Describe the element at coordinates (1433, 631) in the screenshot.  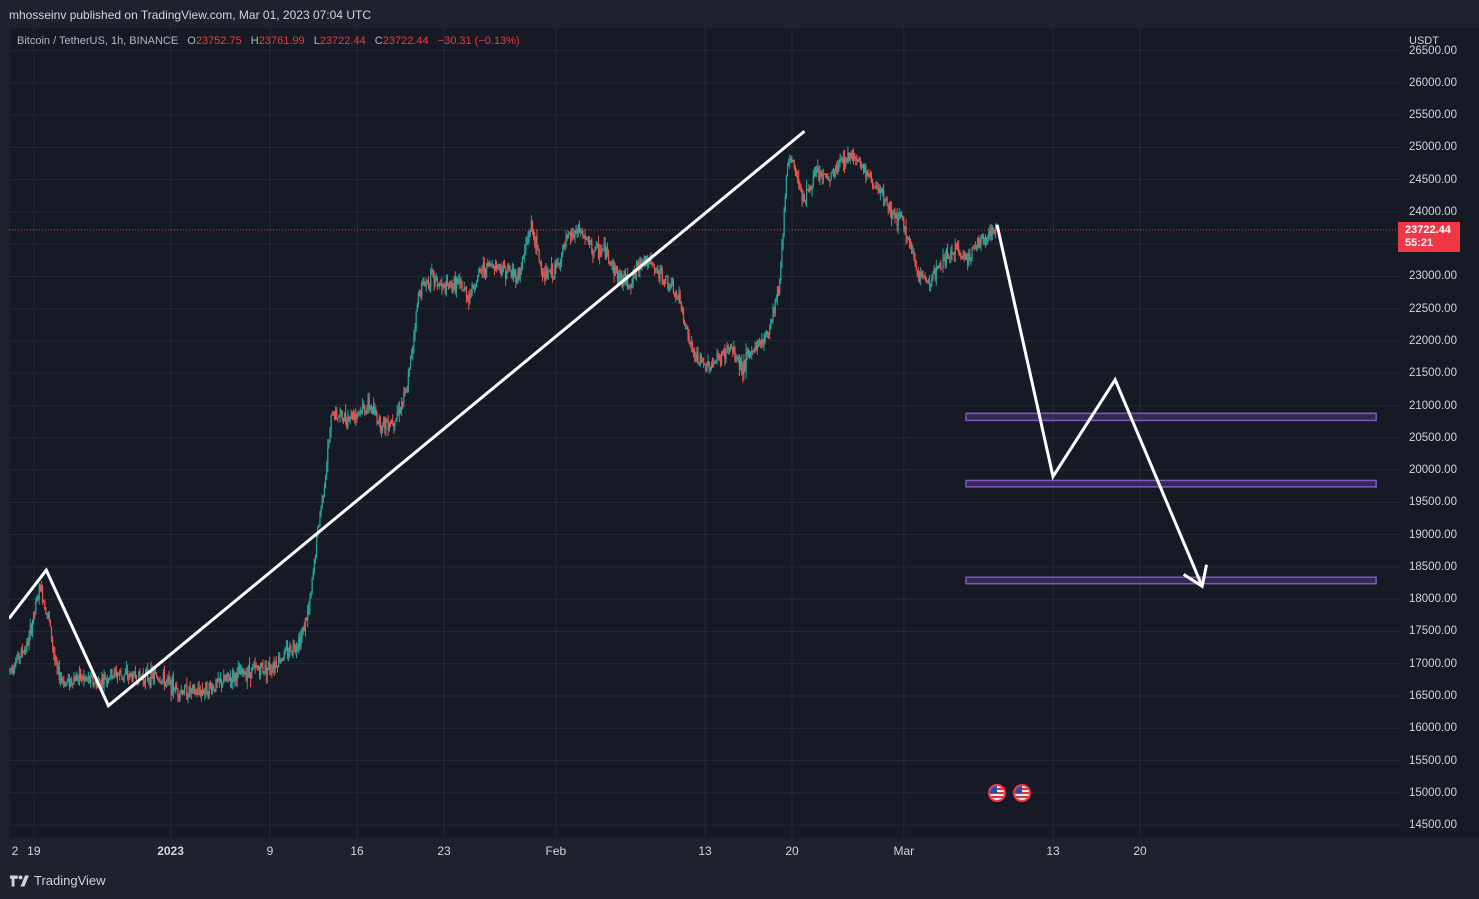
I see `price-tick: 17500.00` at that location.